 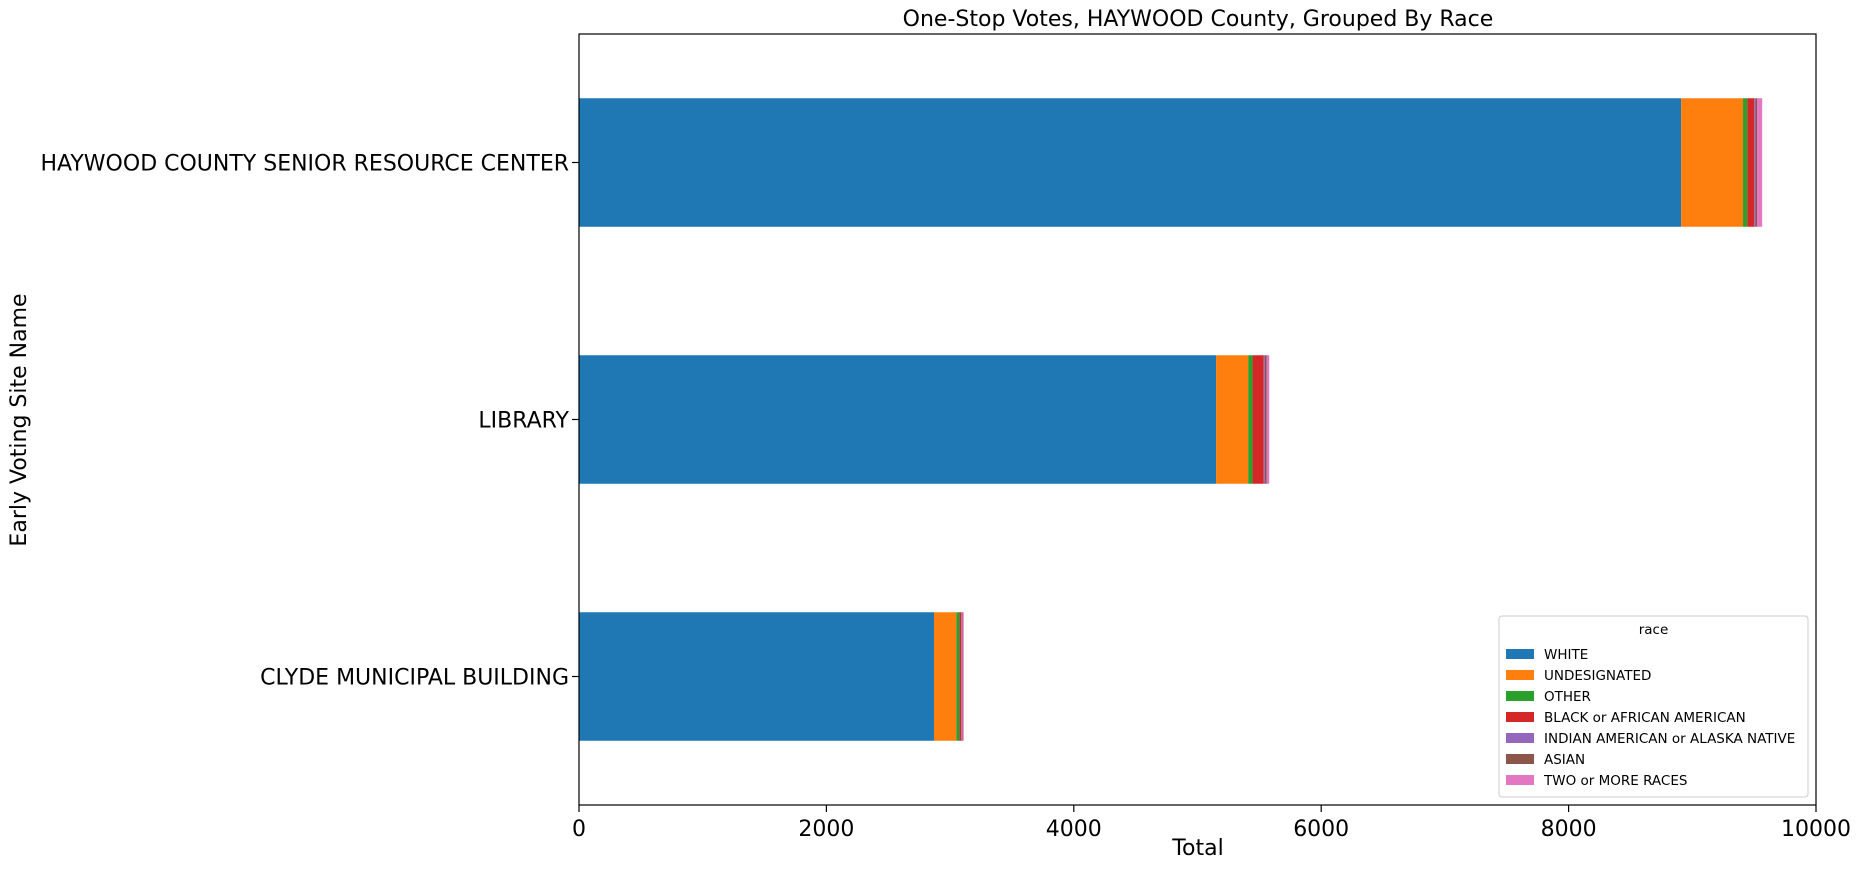 I want to click on legend-label: ASIAN, so click(x=1564, y=760).